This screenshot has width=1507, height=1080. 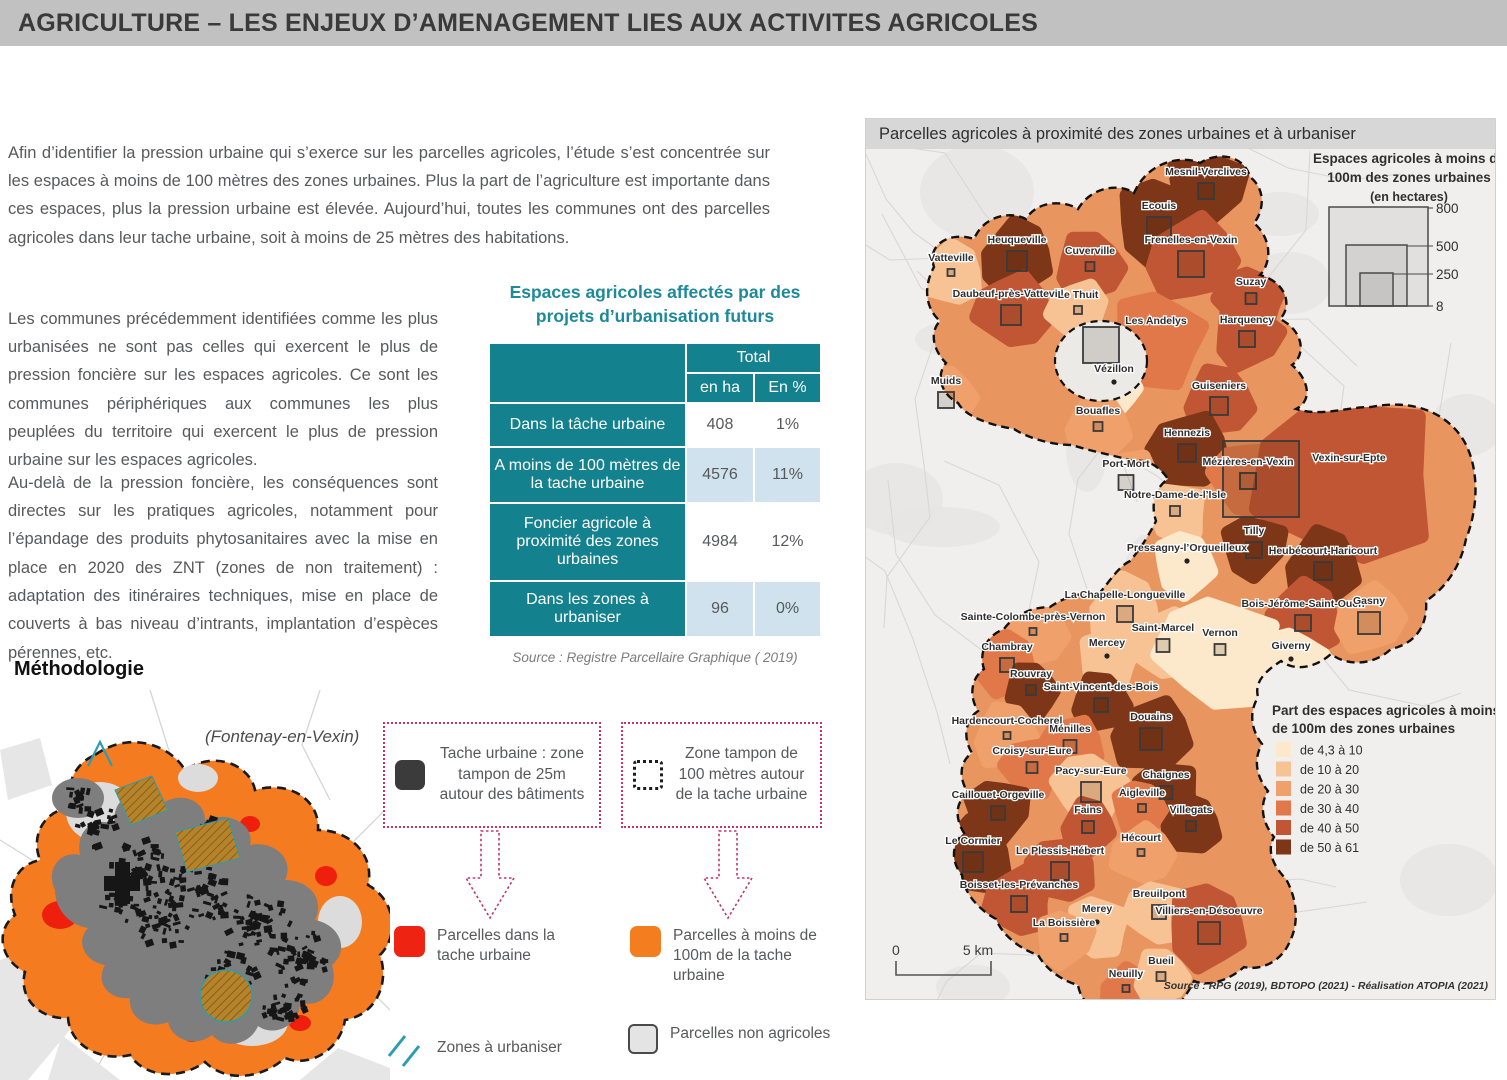 I want to click on scale-zero: 0, so click(x=896, y=950).